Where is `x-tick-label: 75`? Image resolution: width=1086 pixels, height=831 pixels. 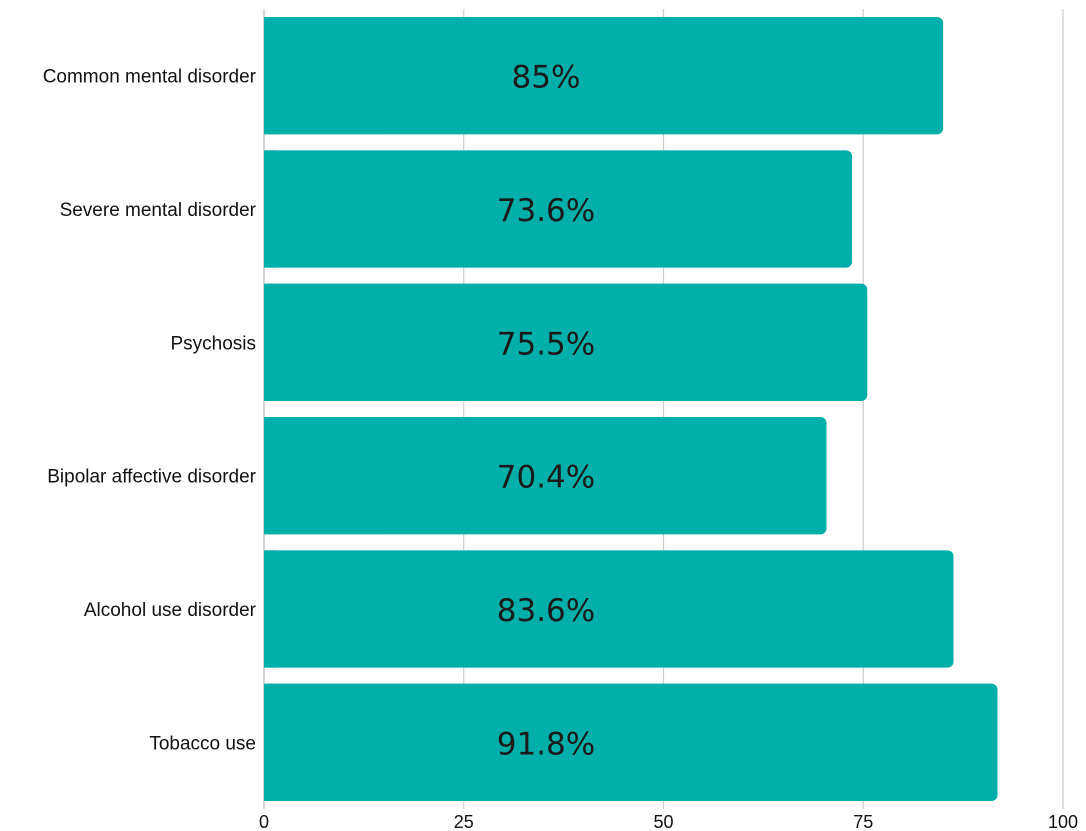 x-tick-label: 75 is located at coordinates (863, 821).